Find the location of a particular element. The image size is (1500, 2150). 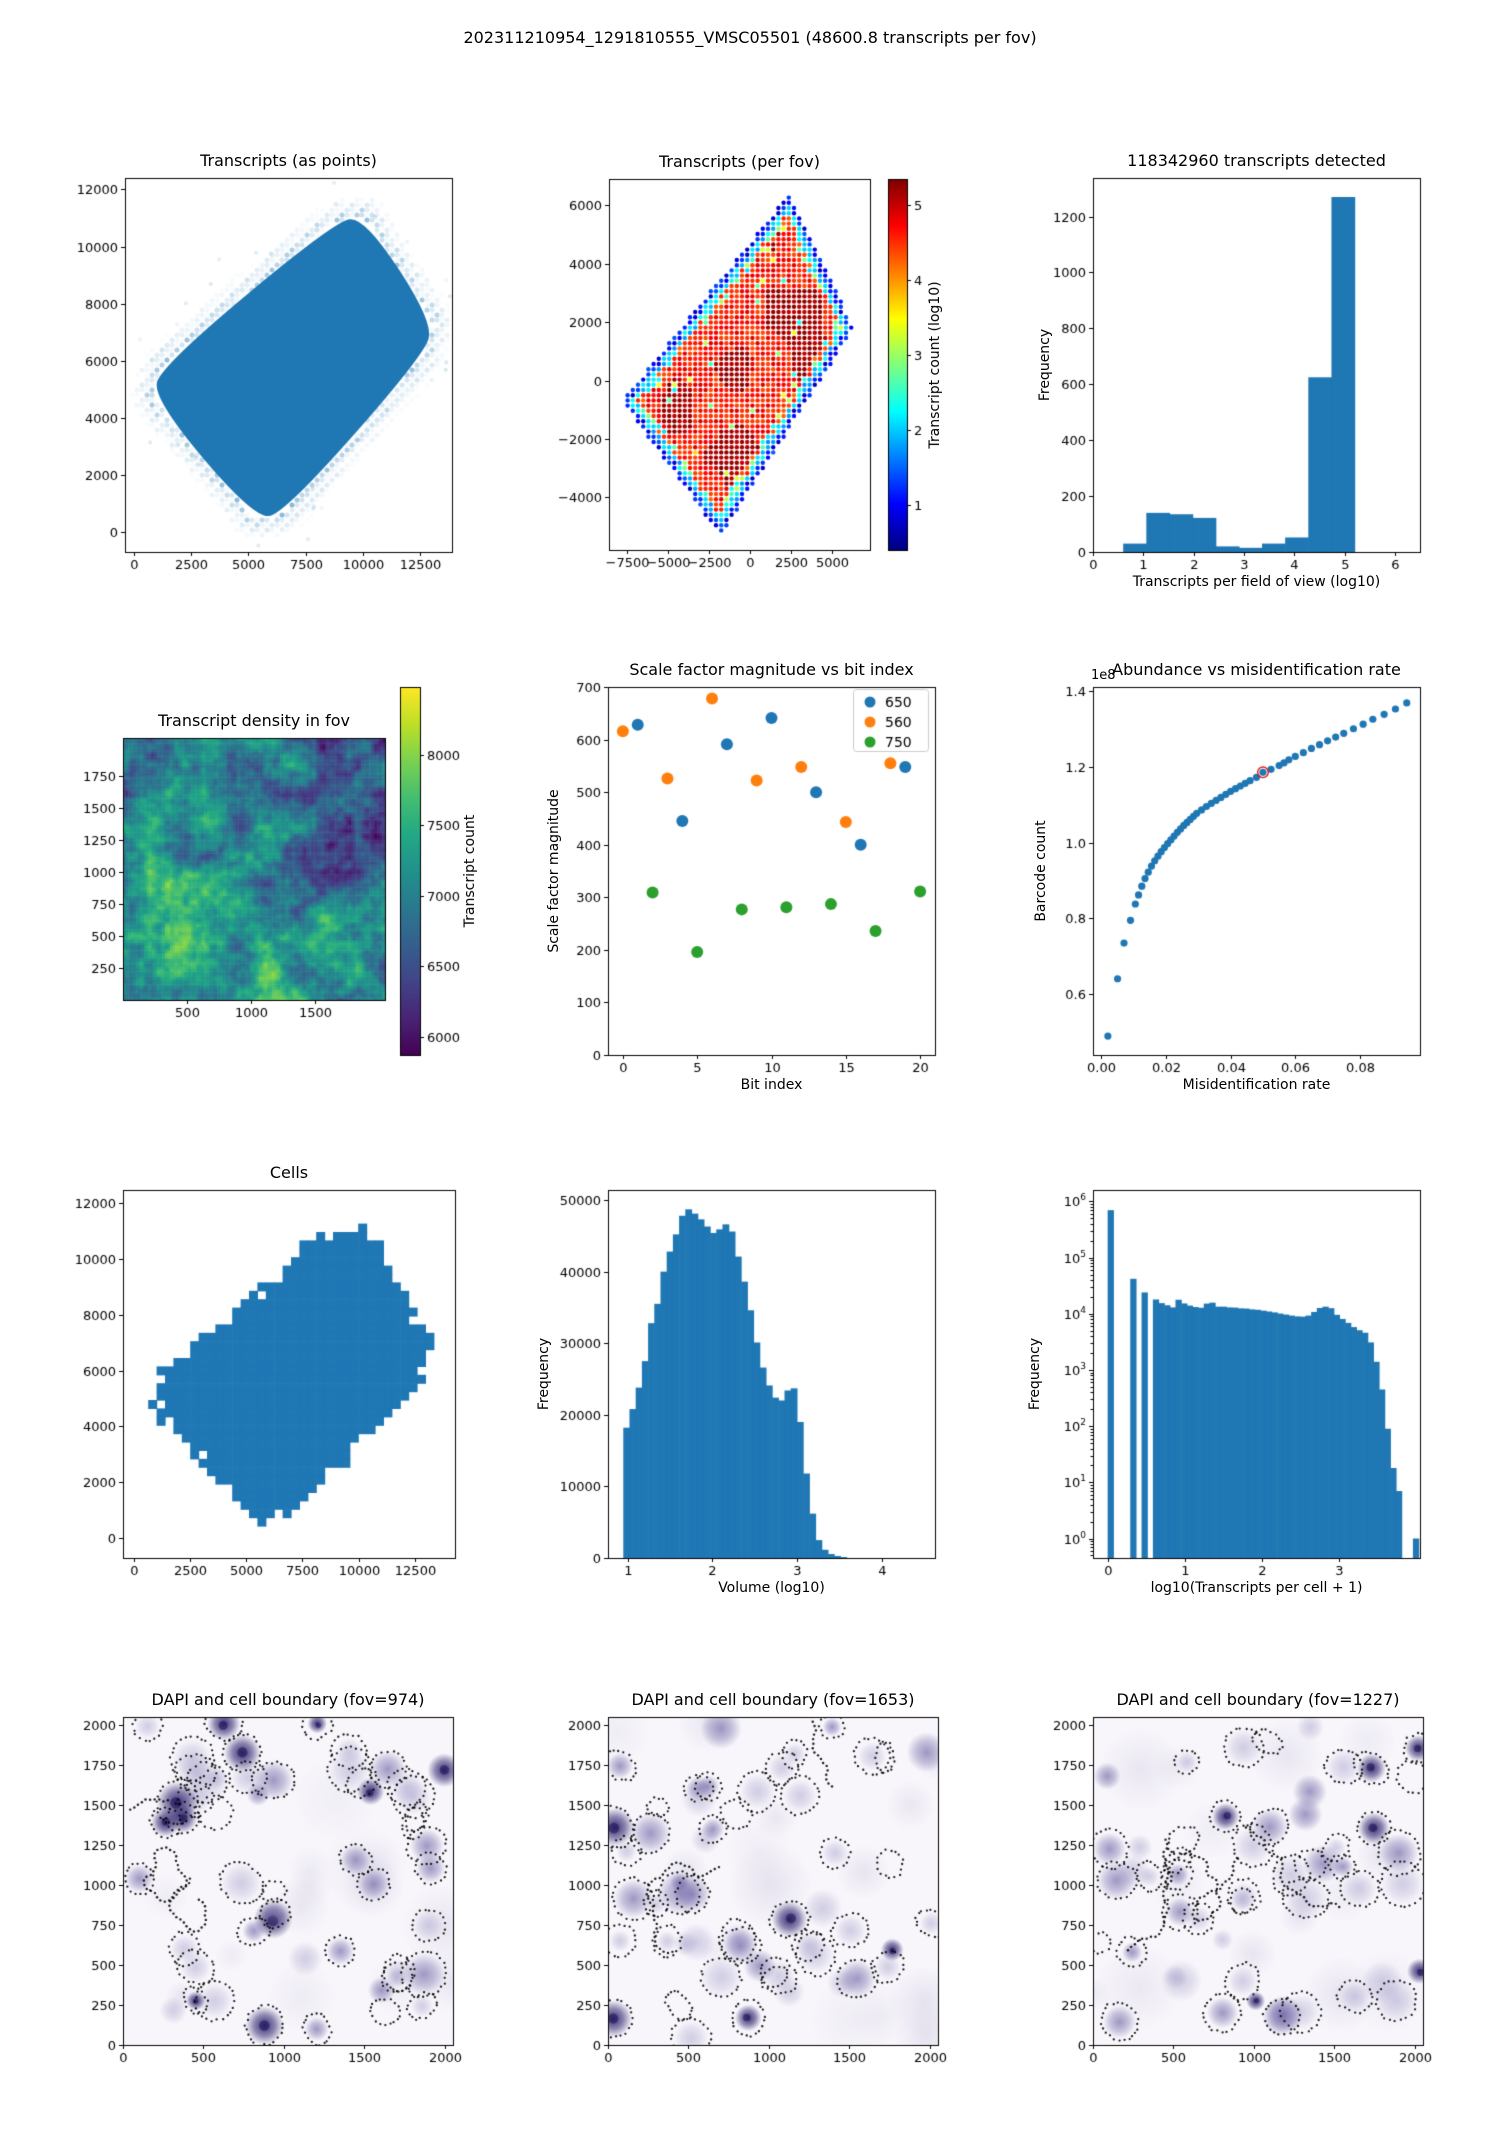

plot-title-dapi-974: DAPI and cell boundary (fov=974) is located at coordinates (288, 1699).